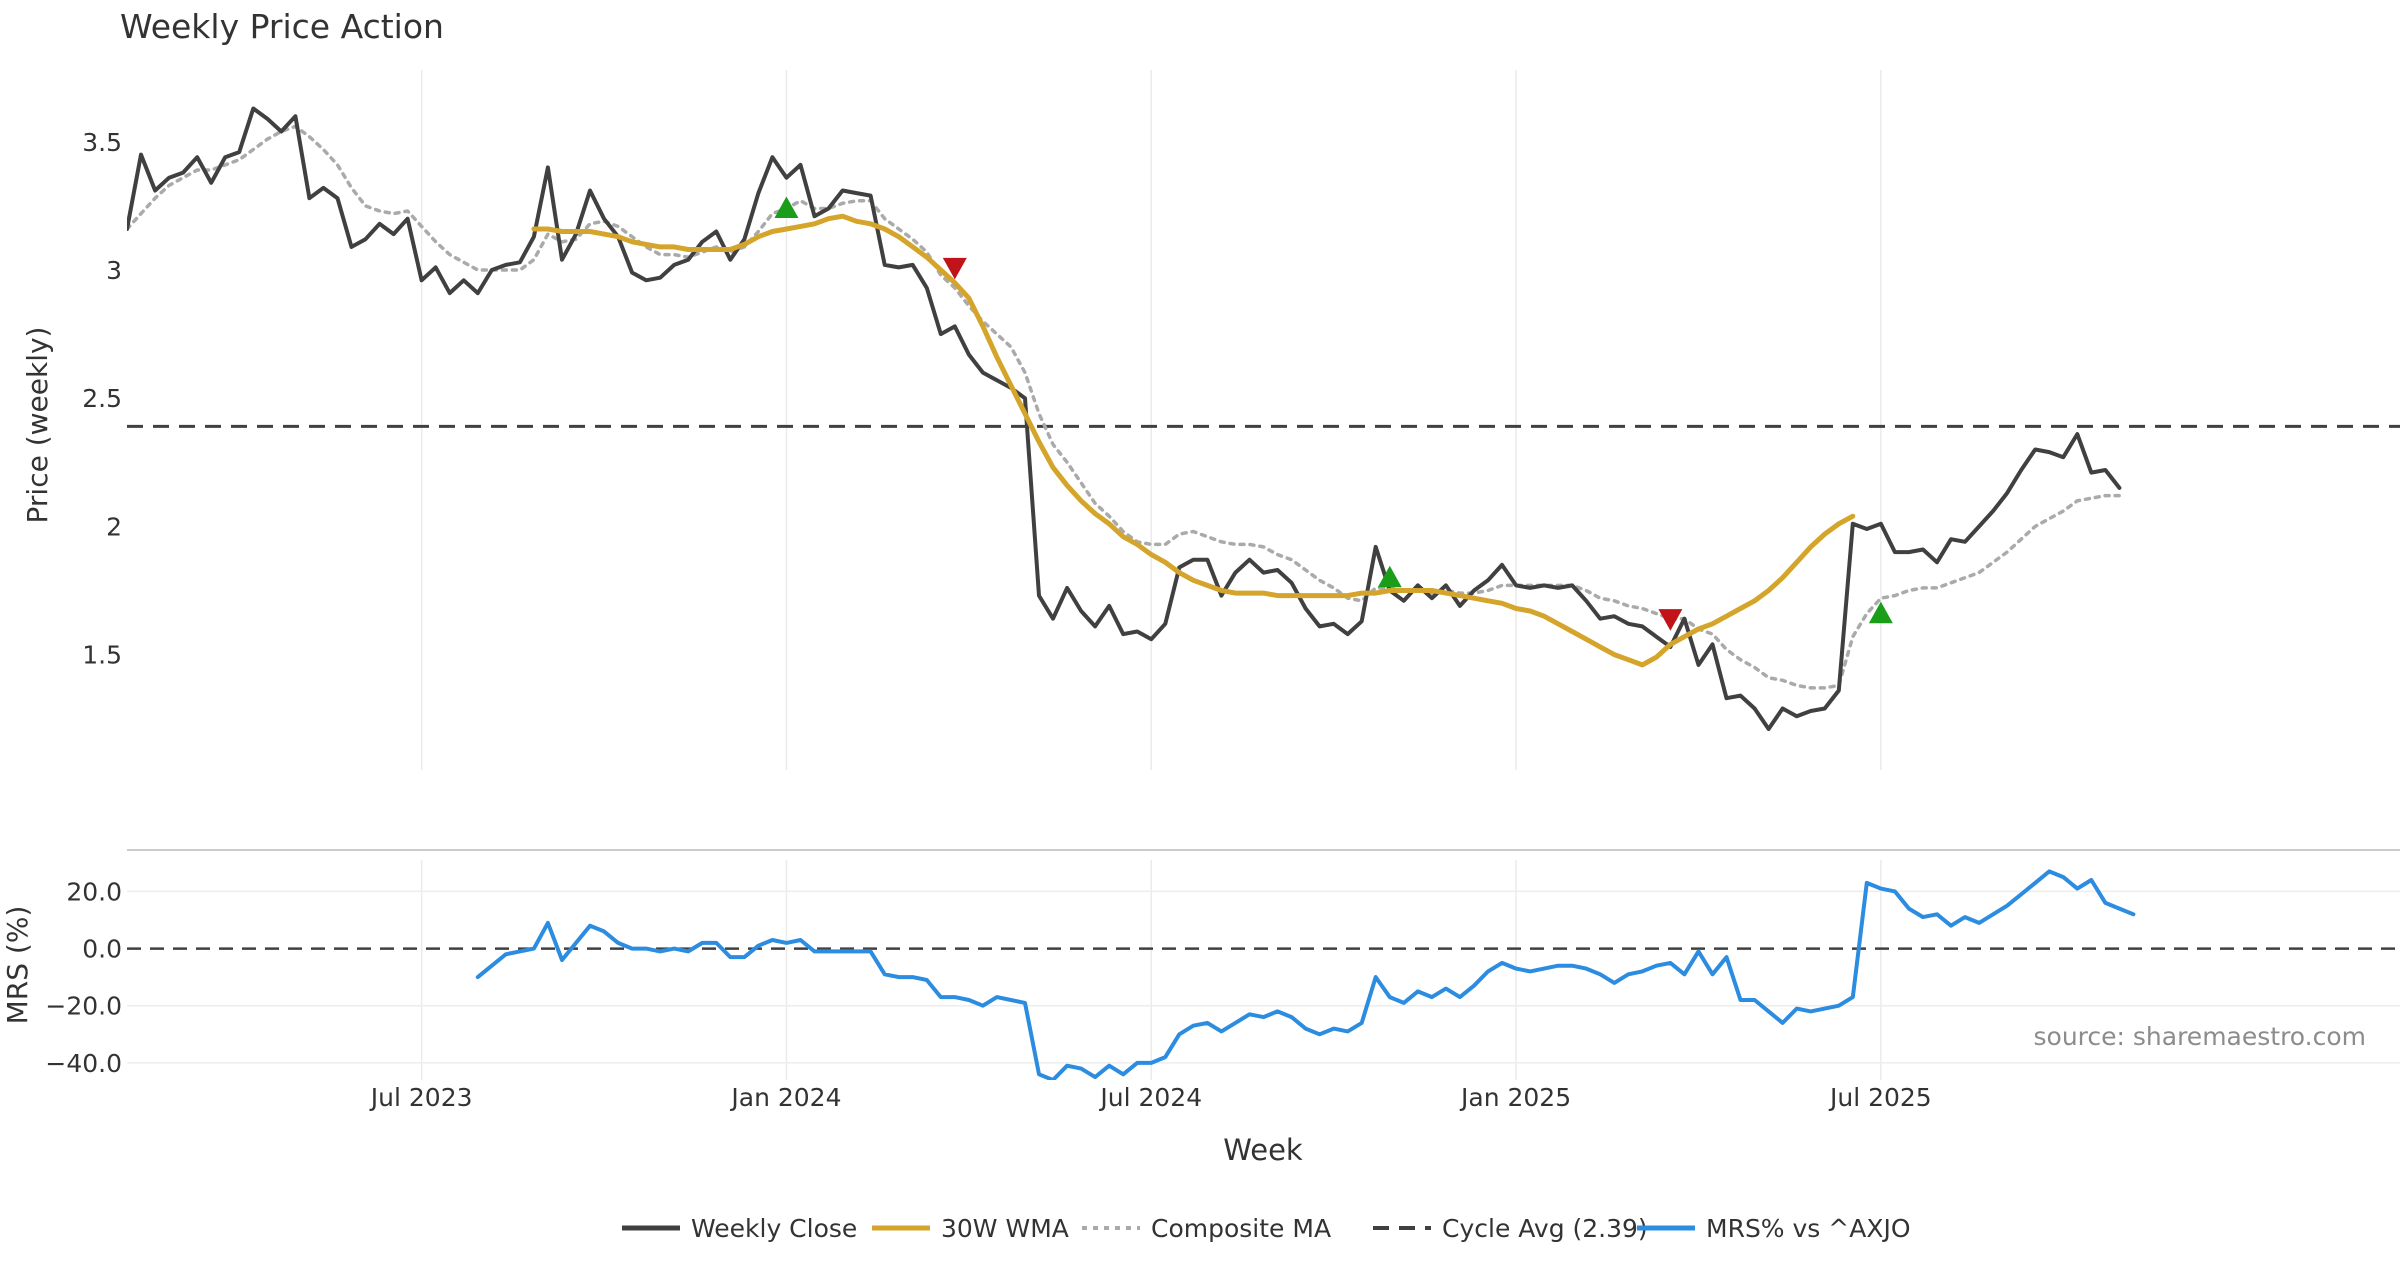 The height and width of the screenshot is (1264, 2400). What do you see at coordinates (785, 1097) in the screenshot?
I see `x-tick-label: Jan 2024` at bounding box center [785, 1097].